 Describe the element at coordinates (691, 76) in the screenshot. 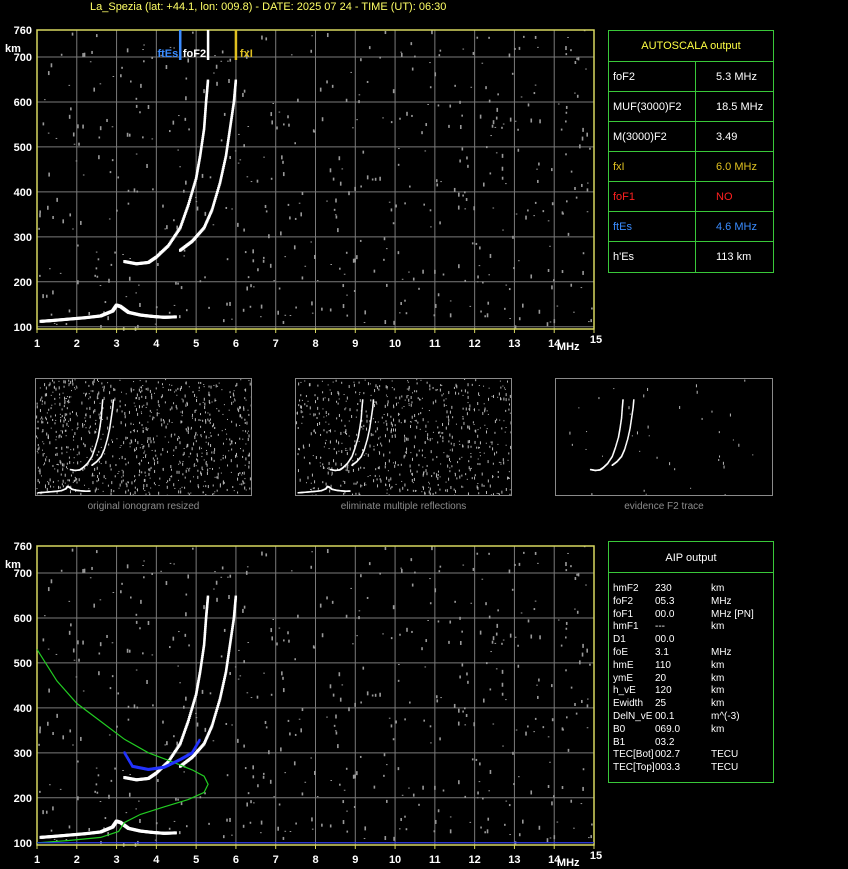

I see `autoscala-row: foF2 5.3 MHz` at that location.